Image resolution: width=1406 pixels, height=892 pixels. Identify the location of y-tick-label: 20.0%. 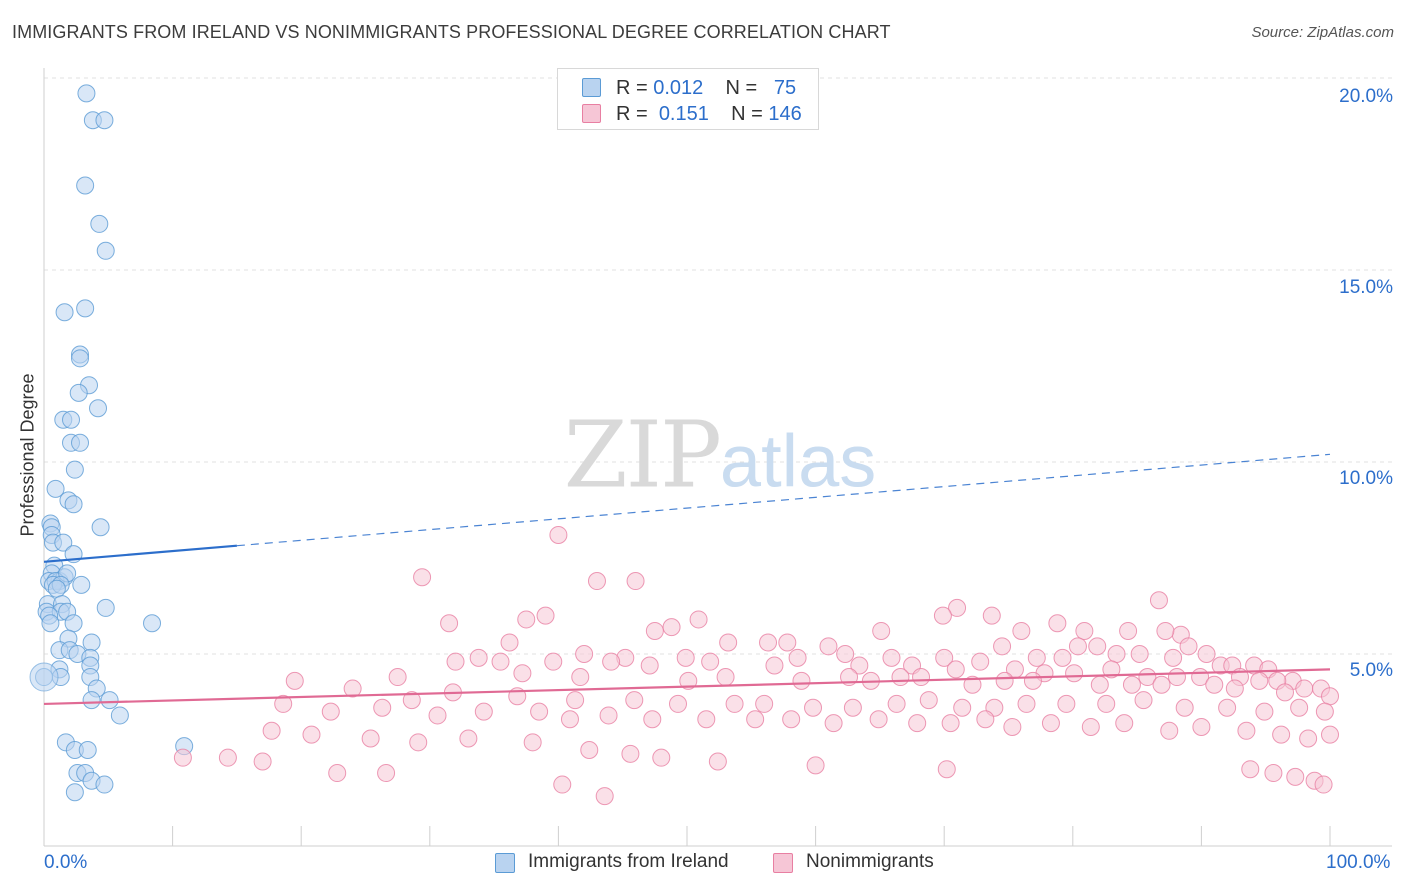
(1366, 96).